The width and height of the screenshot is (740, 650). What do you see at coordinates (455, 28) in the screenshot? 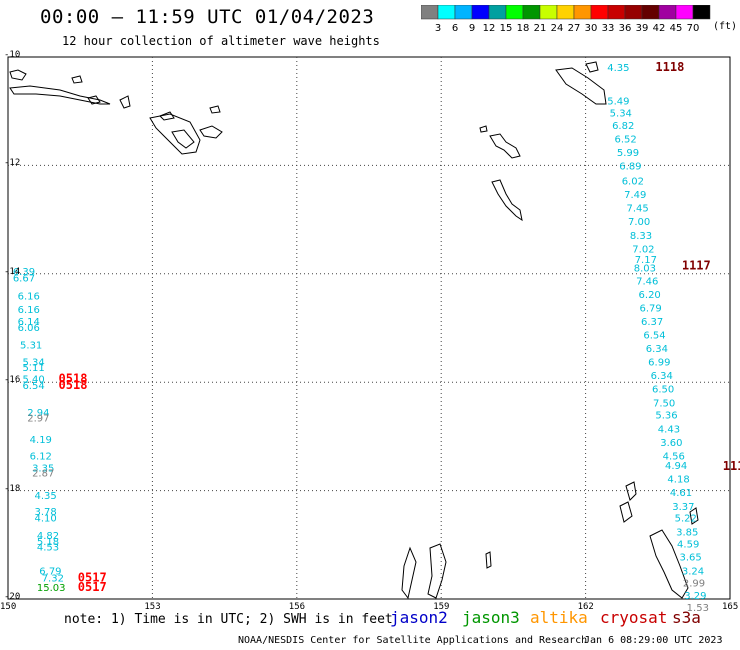
I see `colorbar-tick-label: 6` at bounding box center [455, 28].